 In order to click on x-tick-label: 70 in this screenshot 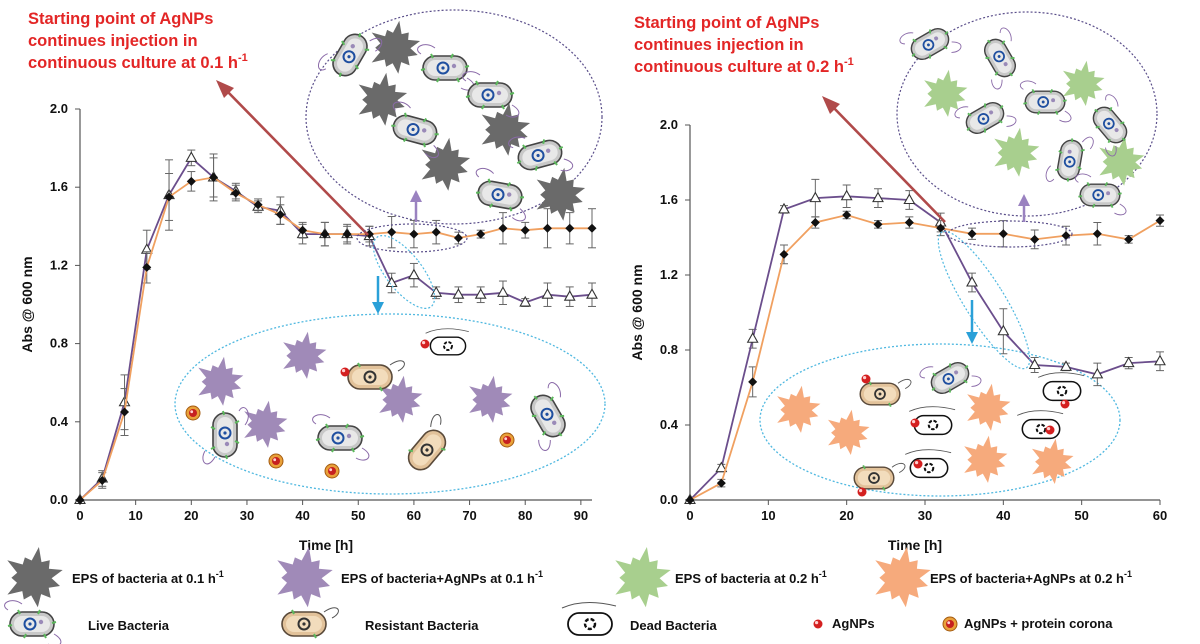, I will do `click(469, 515)`.